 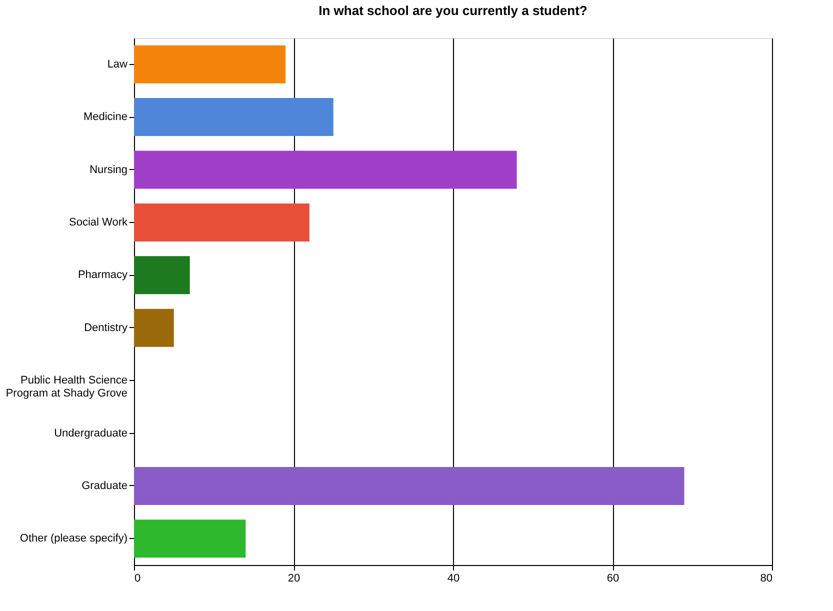 What do you see at coordinates (103, 275) in the screenshot?
I see `y-tick-label: Pharmacy` at bounding box center [103, 275].